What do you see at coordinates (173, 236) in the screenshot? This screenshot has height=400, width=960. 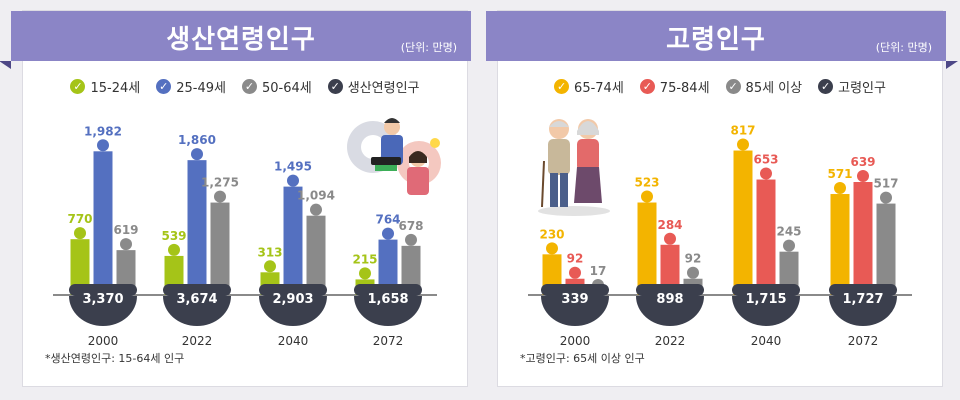 I see `data-label: 539` at bounding box center [173, 236].